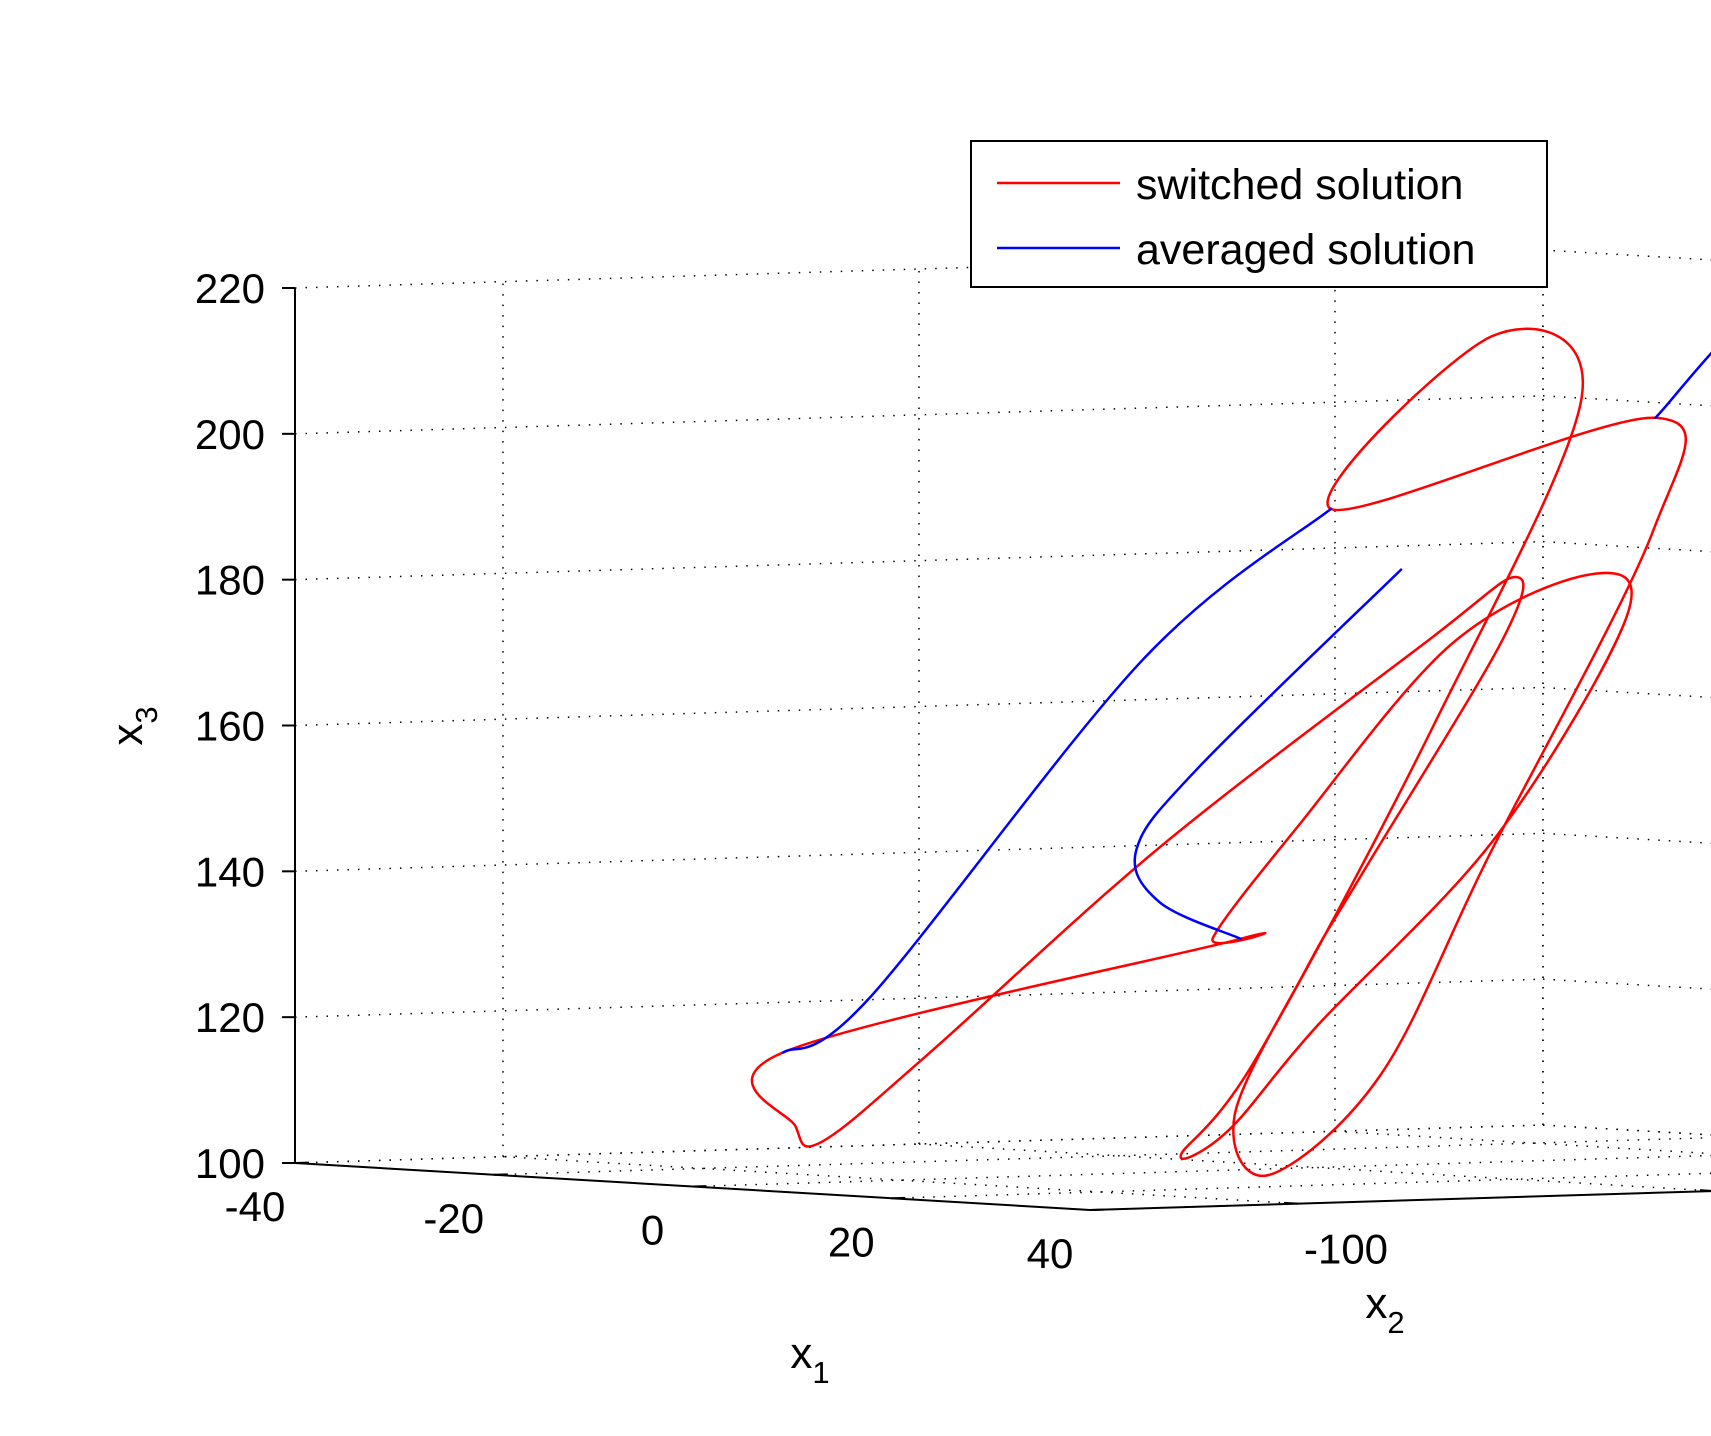 This screenshot has width=1711, height=1436. I want to click on z-tick-label: 140, so click(230, 871).